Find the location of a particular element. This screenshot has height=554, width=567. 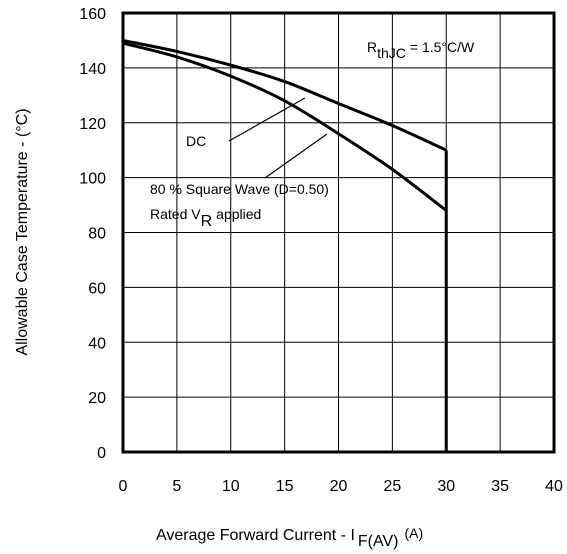

x-tick-label: 30 is located at coordinates (446, 486).